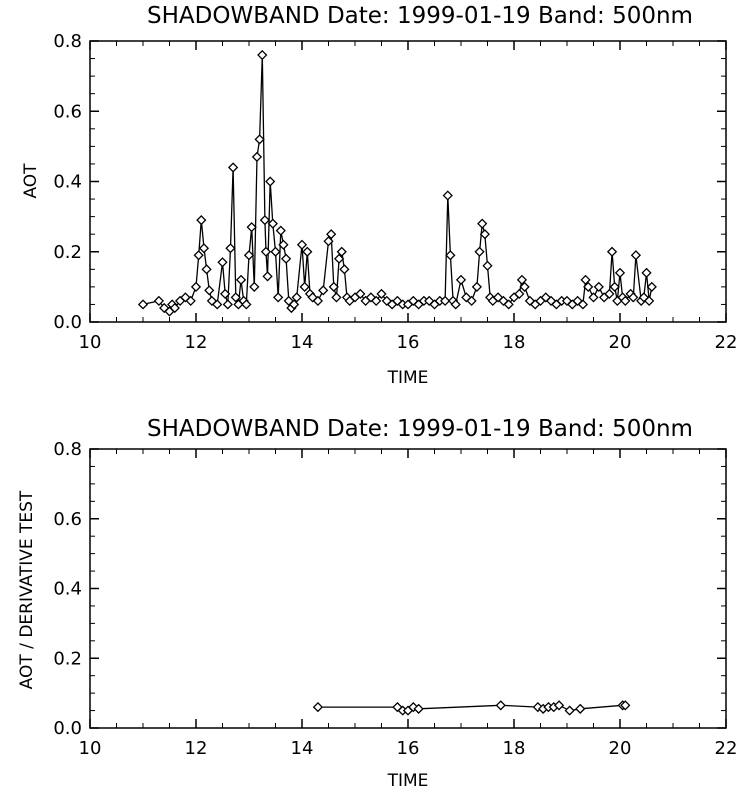 Image resolution: width=739 pixels, height=795 pixels. Describe the element at coordinates (471, 708) in the screenshot. I see `bottom-chart-series` at that location.